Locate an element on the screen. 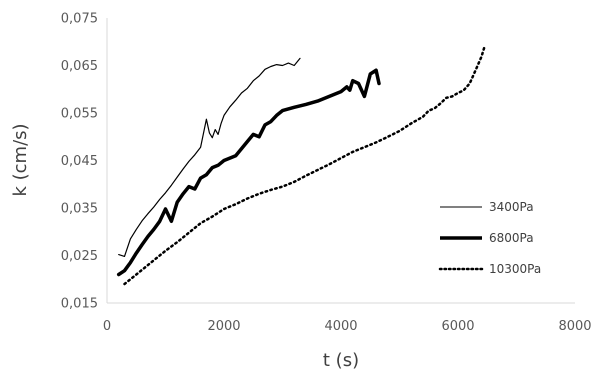 The image size is (599, 372). legend-item-6800pa: 6800Pa is located at coordinates (487, 238).